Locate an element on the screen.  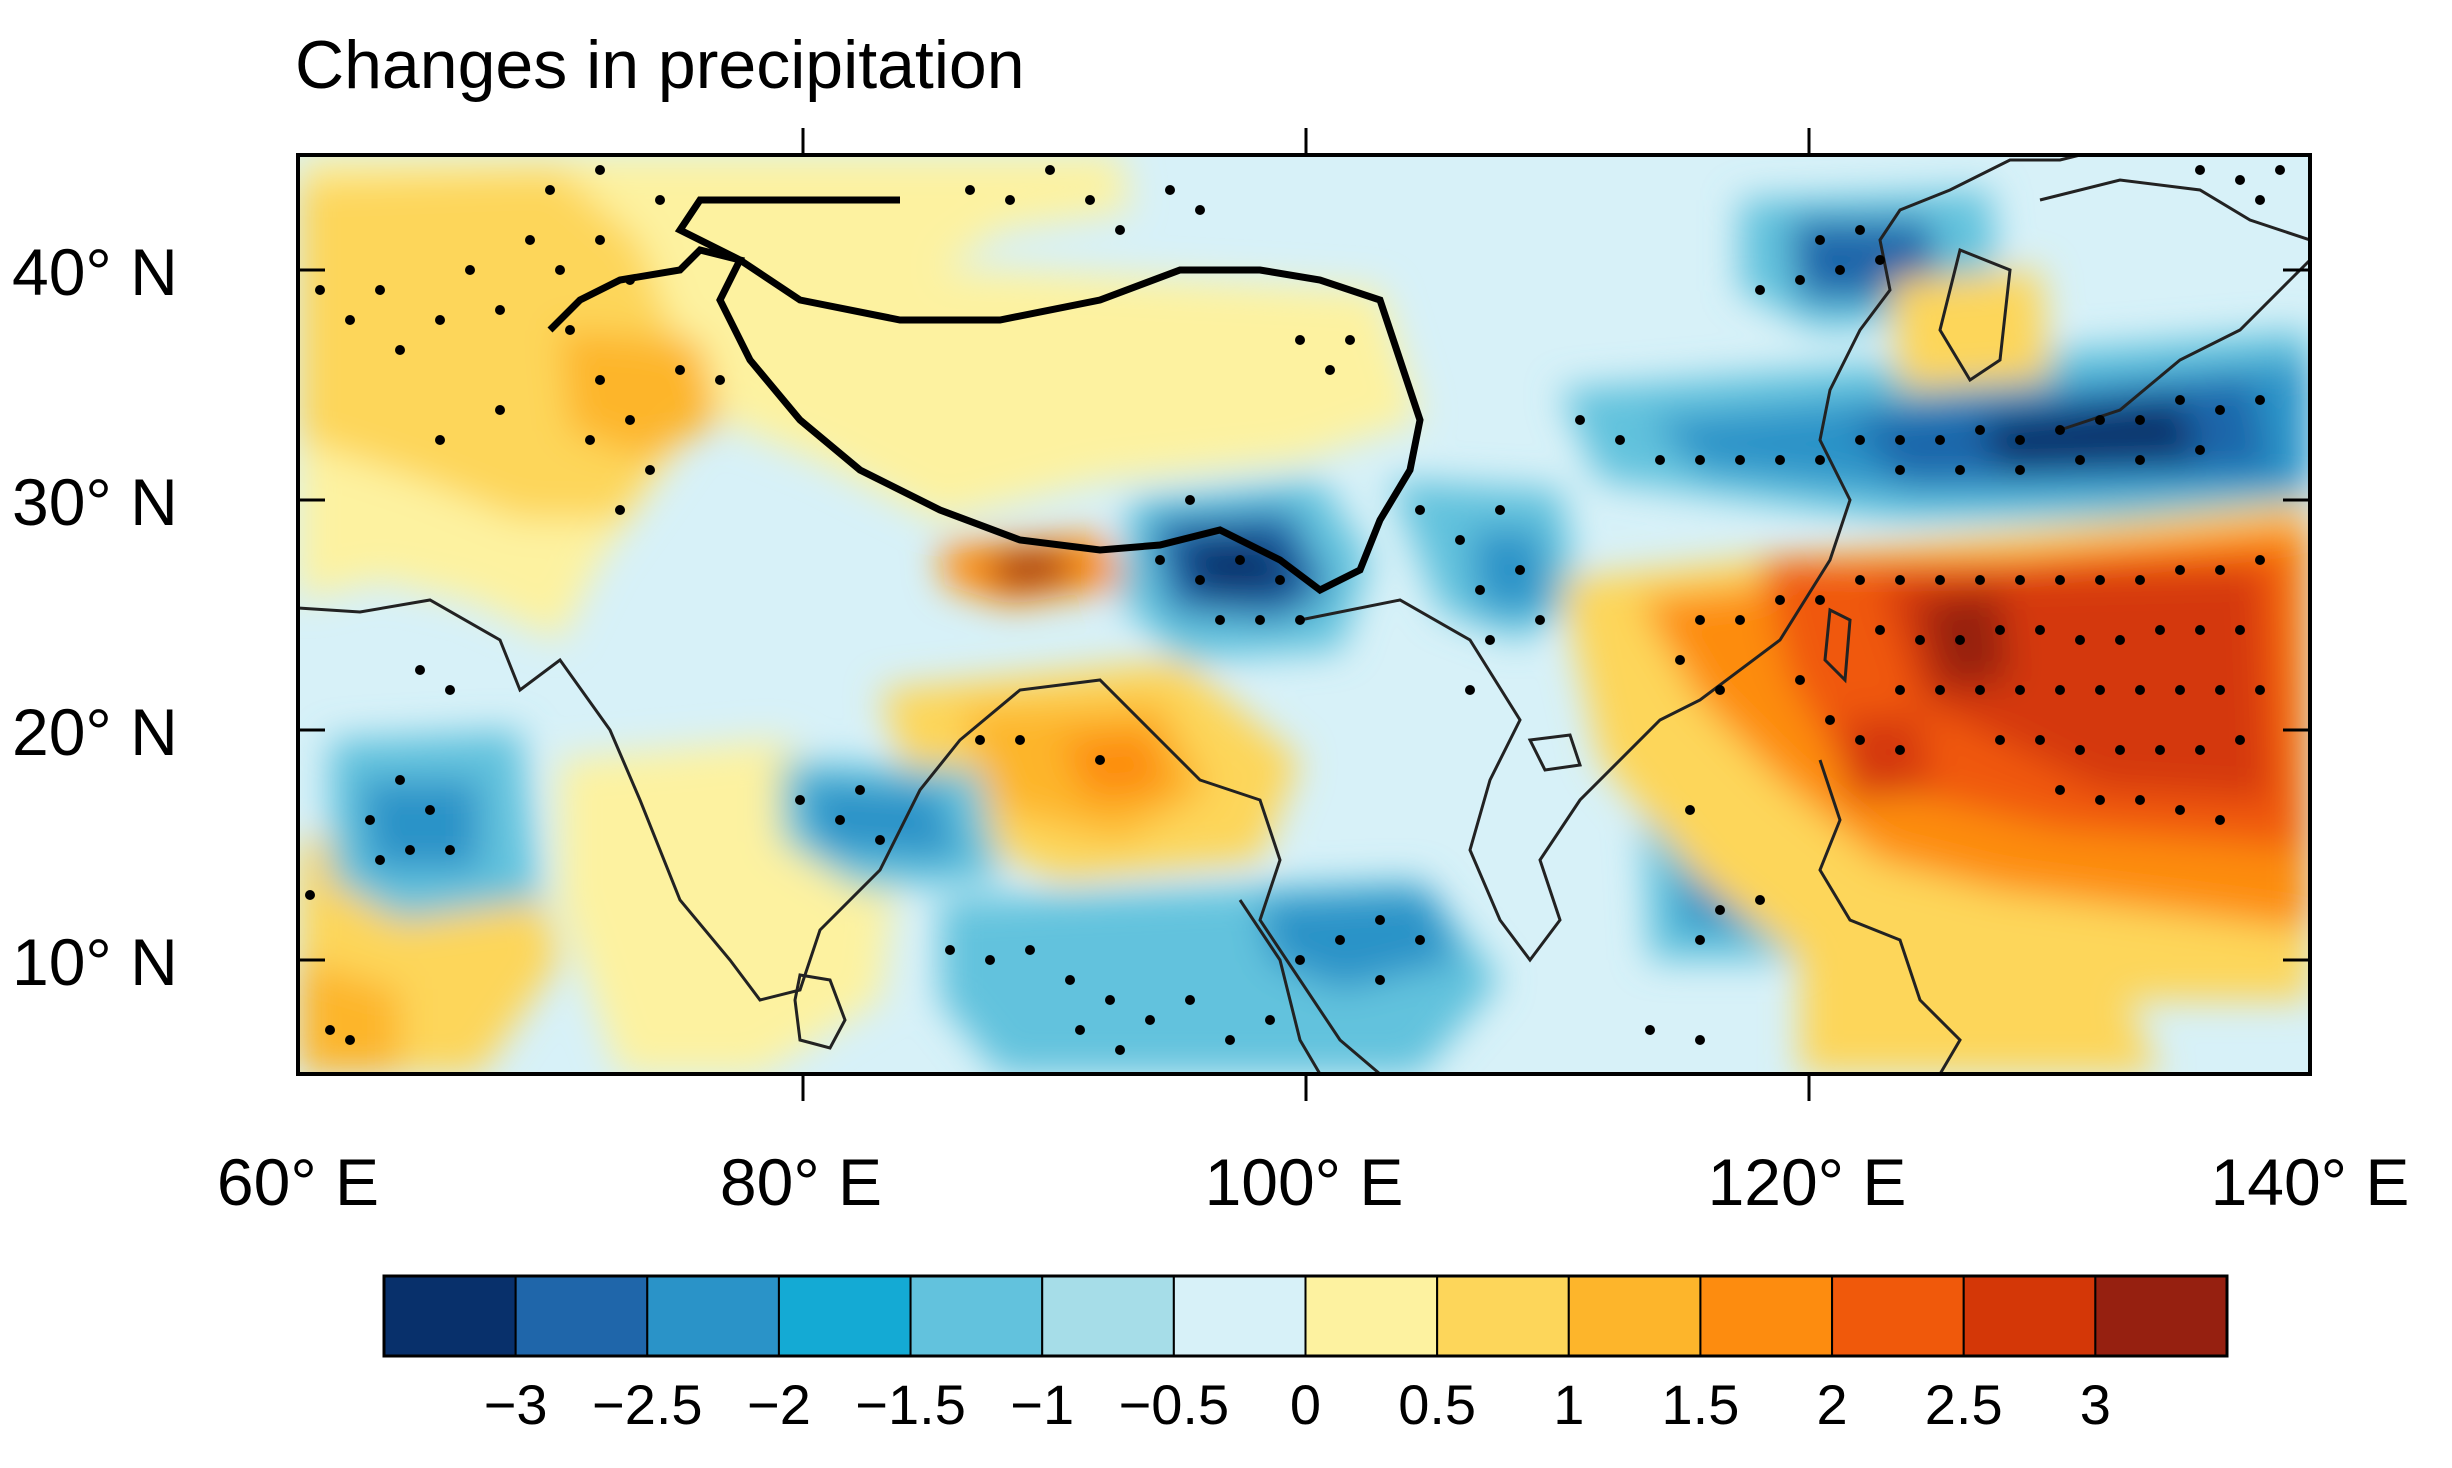
anomaly-region-himalaya-peak is located at coordinates (1032, 570).